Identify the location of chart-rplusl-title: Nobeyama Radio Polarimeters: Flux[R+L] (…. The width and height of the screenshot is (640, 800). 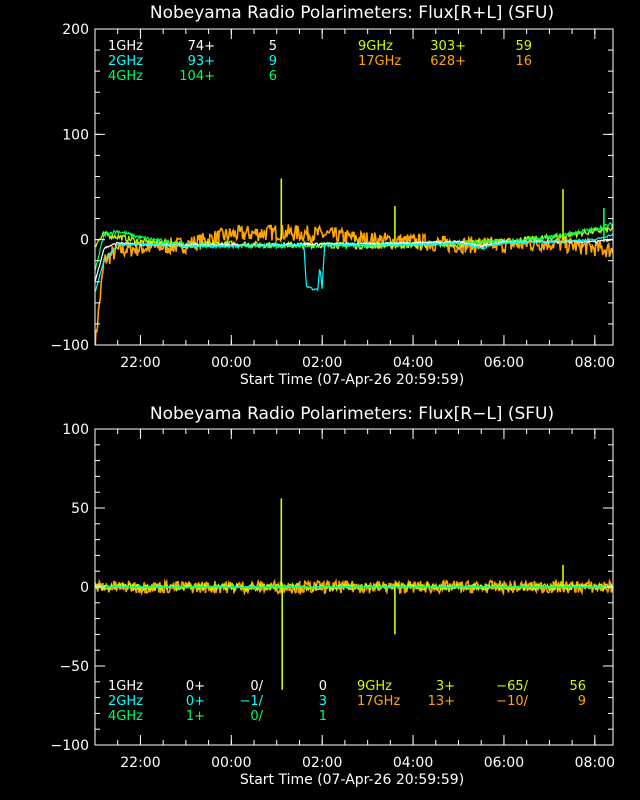
(352, 13).